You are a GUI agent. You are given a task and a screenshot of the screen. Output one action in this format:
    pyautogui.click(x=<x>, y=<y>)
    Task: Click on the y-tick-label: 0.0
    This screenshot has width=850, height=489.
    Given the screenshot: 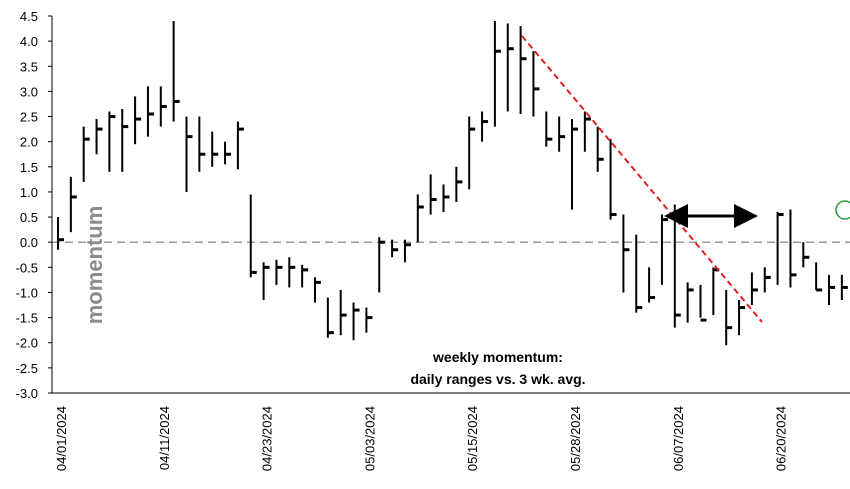 What is the action you would take?
    pyautogui.click(x=29, y=242)
    